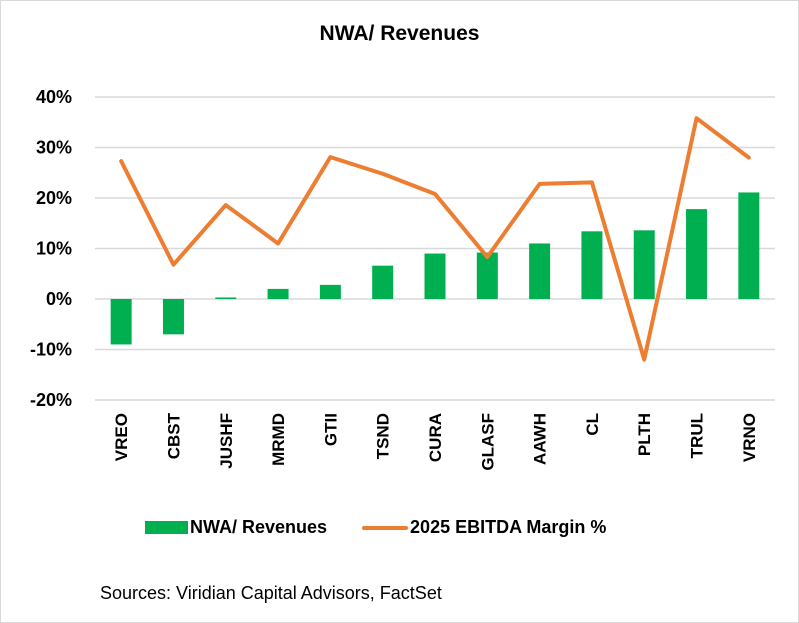 This screenshot has width=799, height=623. I want to click on bar-trul, so click(697, 254).